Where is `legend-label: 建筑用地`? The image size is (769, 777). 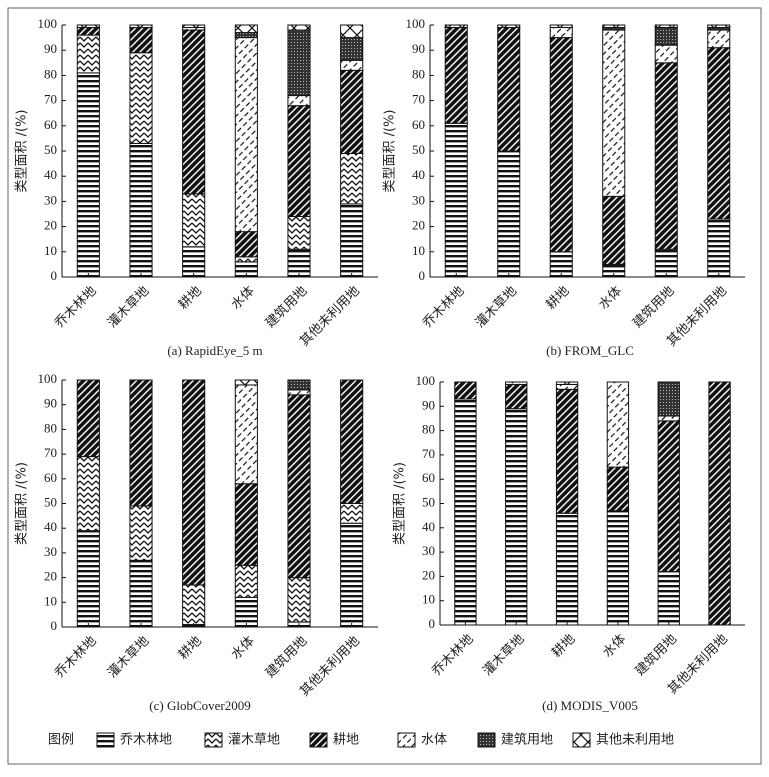
legend-label: 建筑用地 is located at coordinates (527, 740).